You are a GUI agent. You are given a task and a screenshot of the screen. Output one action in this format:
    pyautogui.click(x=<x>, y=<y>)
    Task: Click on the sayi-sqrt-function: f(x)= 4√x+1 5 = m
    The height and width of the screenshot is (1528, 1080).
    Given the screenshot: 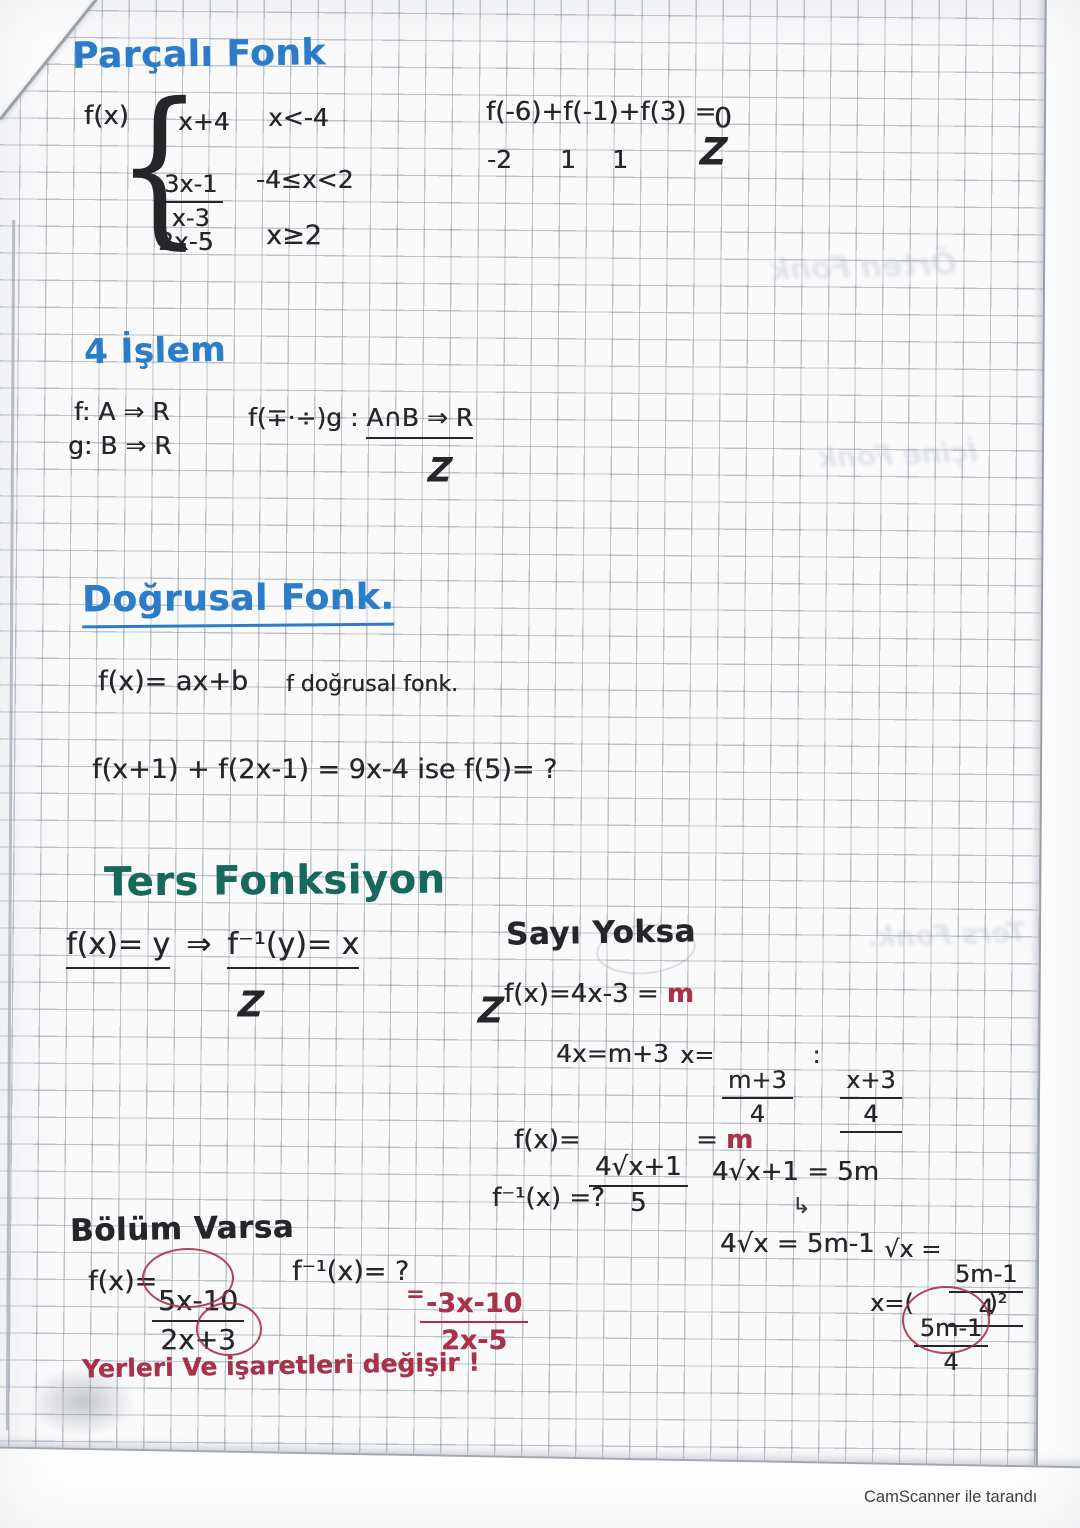 What is the action you would take?
    pyautogui.click(x=634, y=1172)
    